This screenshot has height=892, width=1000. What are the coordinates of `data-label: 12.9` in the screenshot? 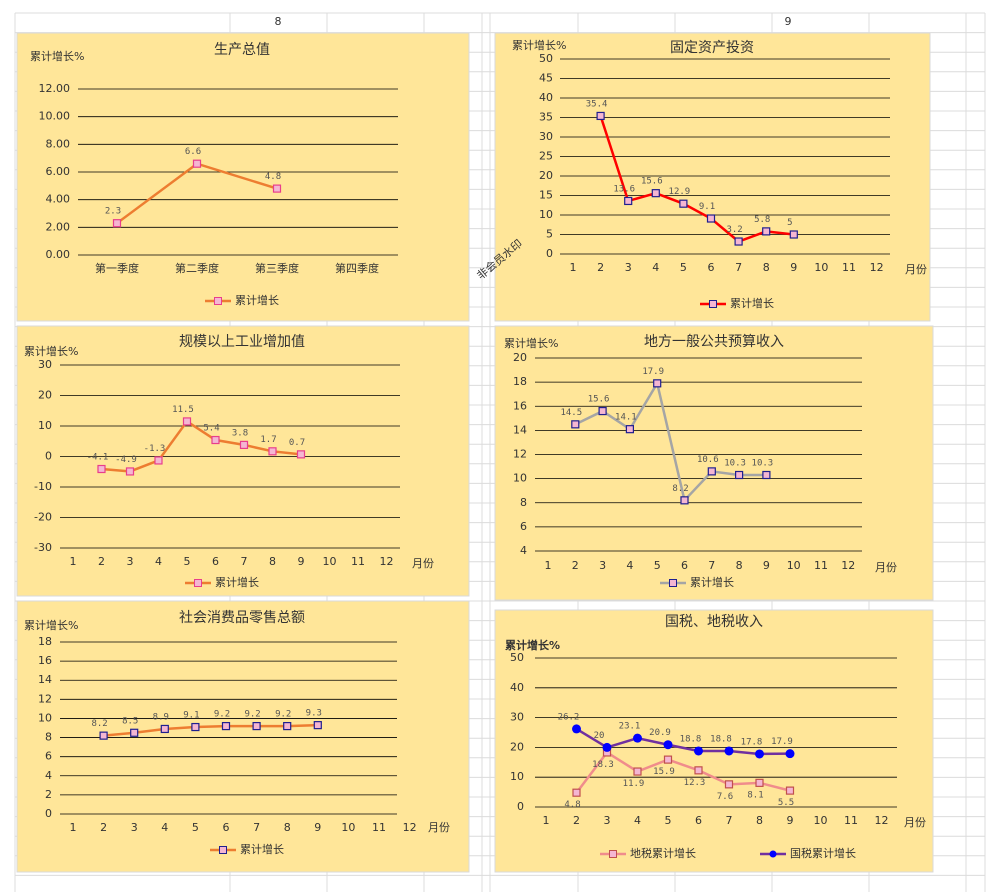 It's located at (680, 192).